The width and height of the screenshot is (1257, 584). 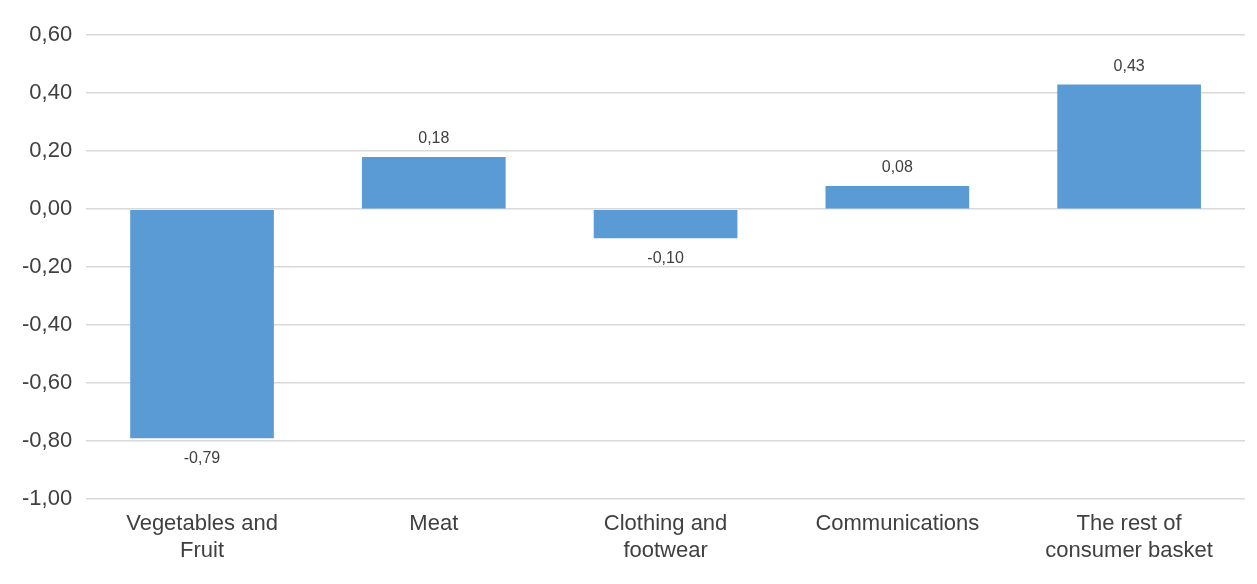 I want to click on x-tick-label: Vegetables and Fruit, so click(x=202, y=536).